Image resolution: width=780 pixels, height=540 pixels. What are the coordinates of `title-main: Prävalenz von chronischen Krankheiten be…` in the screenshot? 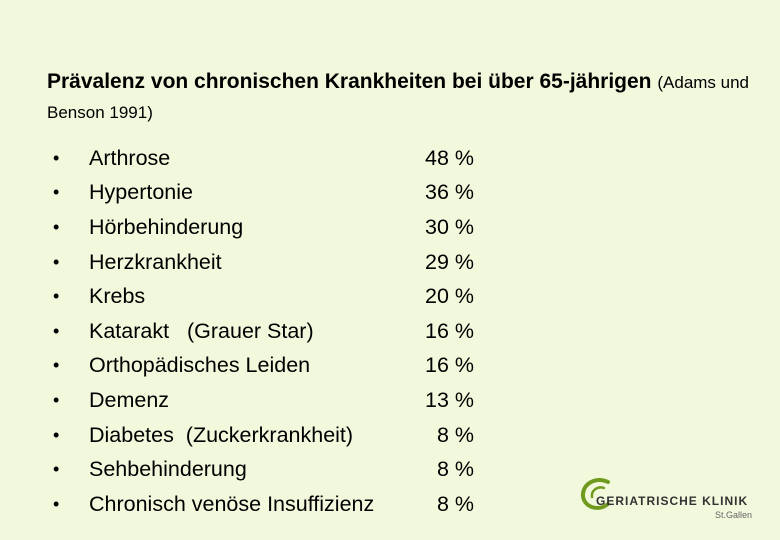 It's located at (349, 81).